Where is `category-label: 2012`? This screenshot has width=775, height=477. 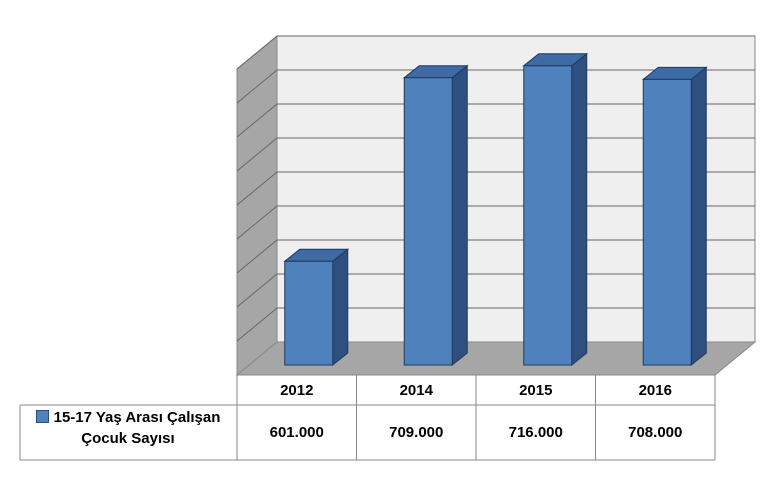 category-label: 2012 is located at coordinates (297, 390).